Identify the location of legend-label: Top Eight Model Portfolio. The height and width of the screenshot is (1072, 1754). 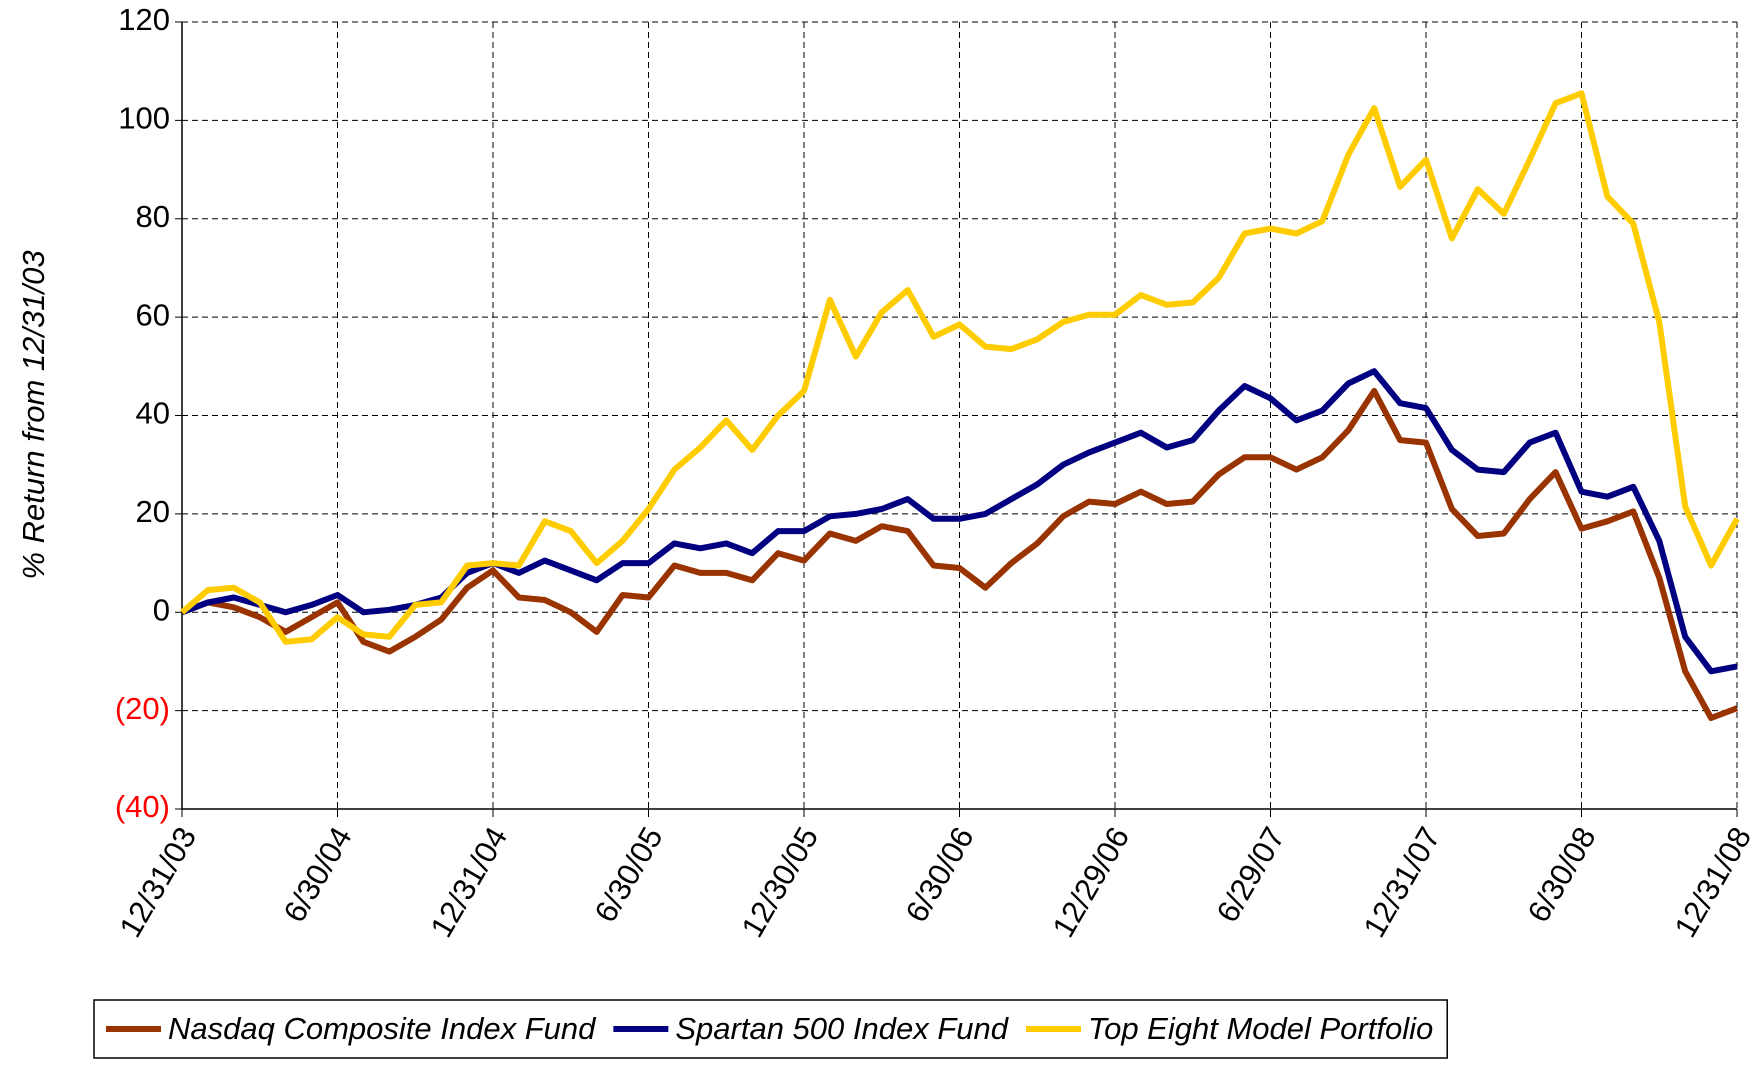
(1260, 1028).